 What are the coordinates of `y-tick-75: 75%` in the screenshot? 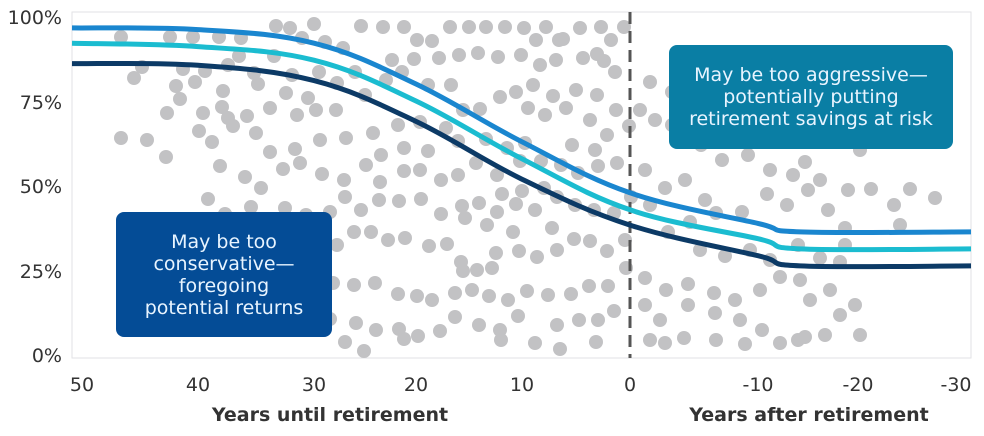 It's located at (40, 103).